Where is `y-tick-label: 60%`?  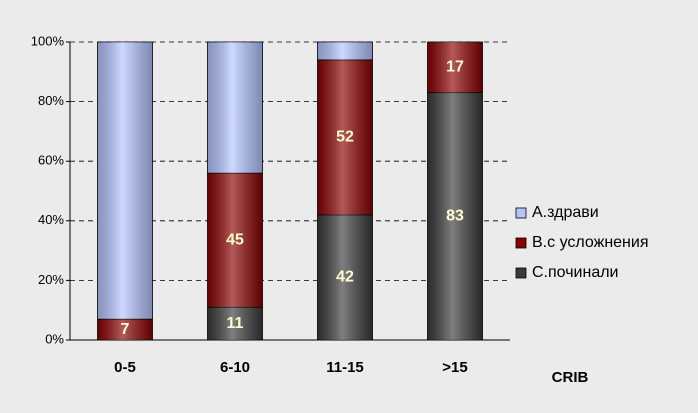
y-tick-label: 60% is located at coordinates (51, 160).